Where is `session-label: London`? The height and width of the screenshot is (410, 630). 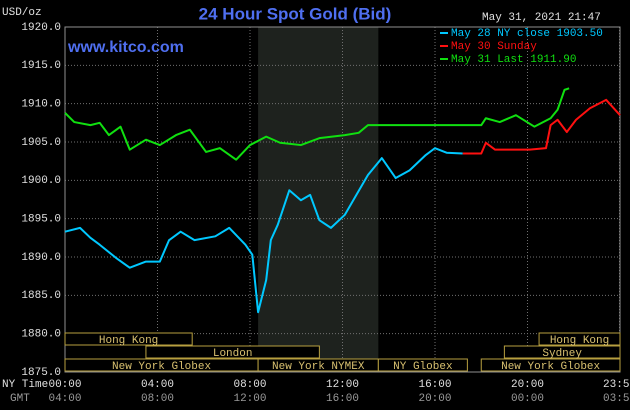 session-label: London is located at coordinates (233, 354).